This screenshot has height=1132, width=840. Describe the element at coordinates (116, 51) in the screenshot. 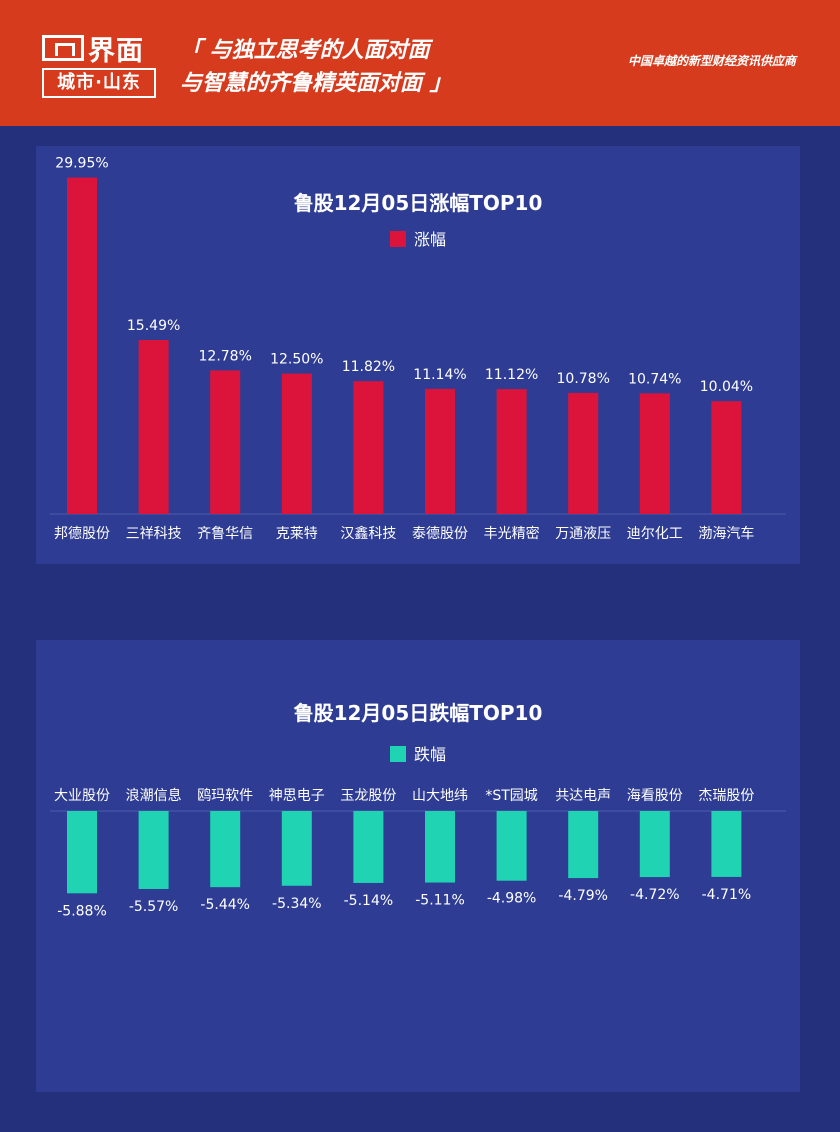

I see `logo-brand-text: 界面` at that location.